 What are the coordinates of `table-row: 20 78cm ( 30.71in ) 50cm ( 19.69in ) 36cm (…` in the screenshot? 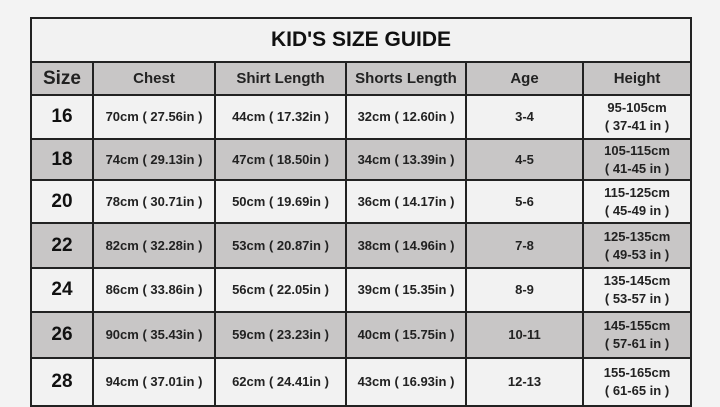 It's located at (361, 201).